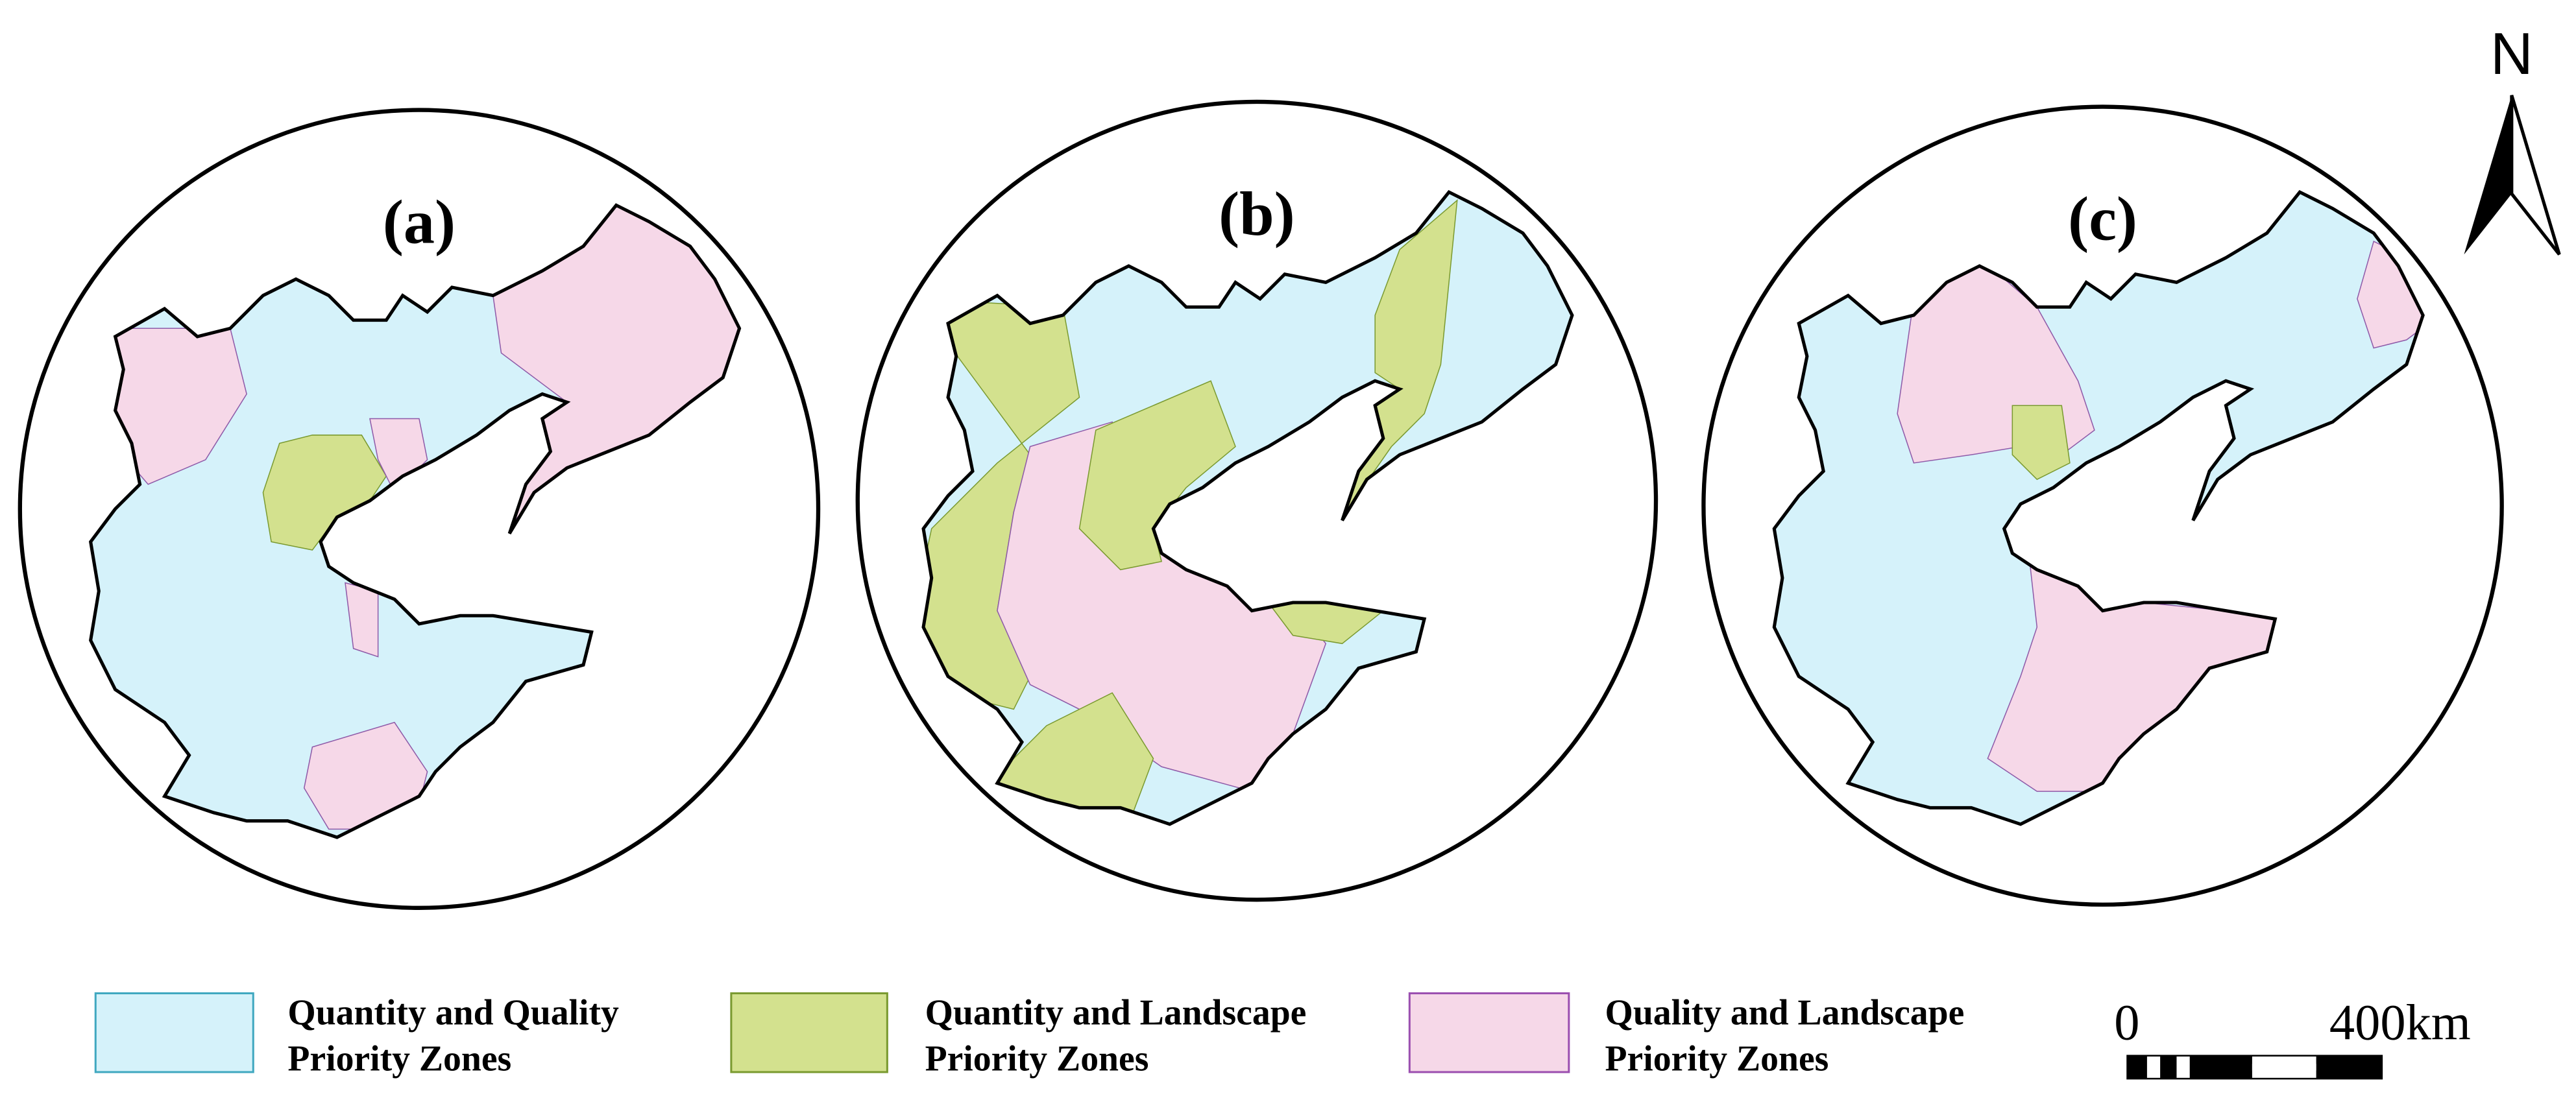  What do you see at coordinates (2102, 219) in the screenshot?
I see `panel-label: (c)` at bounding box center [2102, 219].